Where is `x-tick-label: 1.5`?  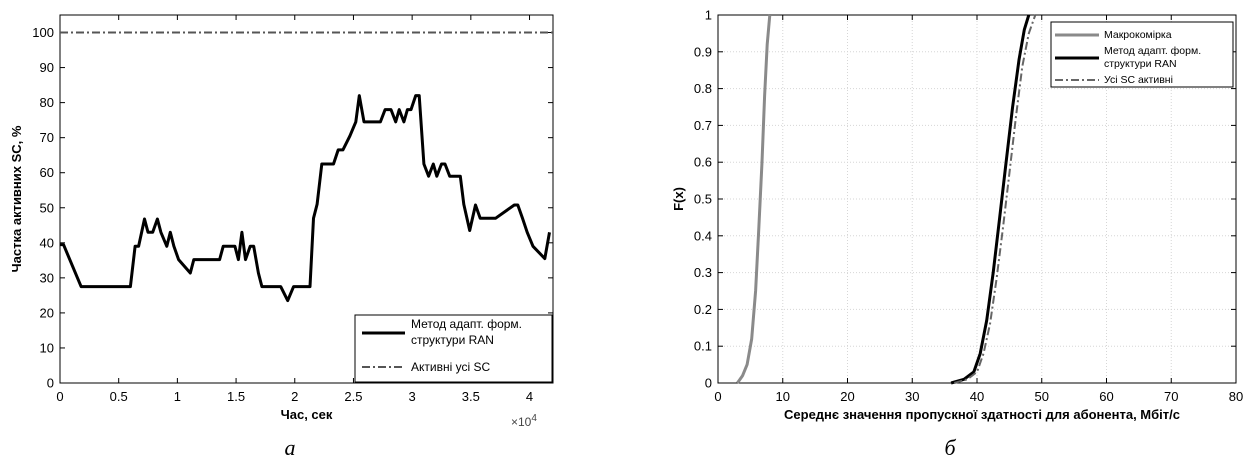
x-tick-label: 1.5 is located at coordinates (236, 396).